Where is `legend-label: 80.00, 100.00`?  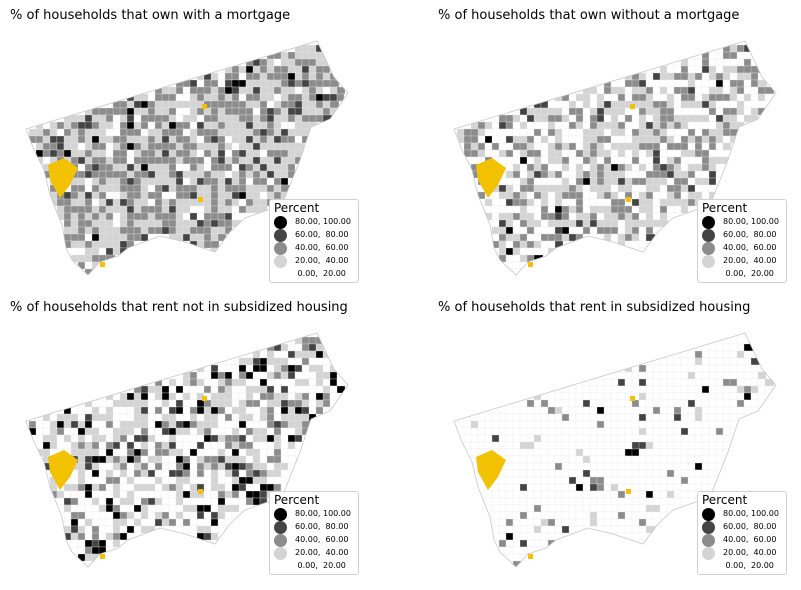 legend-label: 80.00, 100.00 is located at coordinates (323, 513).